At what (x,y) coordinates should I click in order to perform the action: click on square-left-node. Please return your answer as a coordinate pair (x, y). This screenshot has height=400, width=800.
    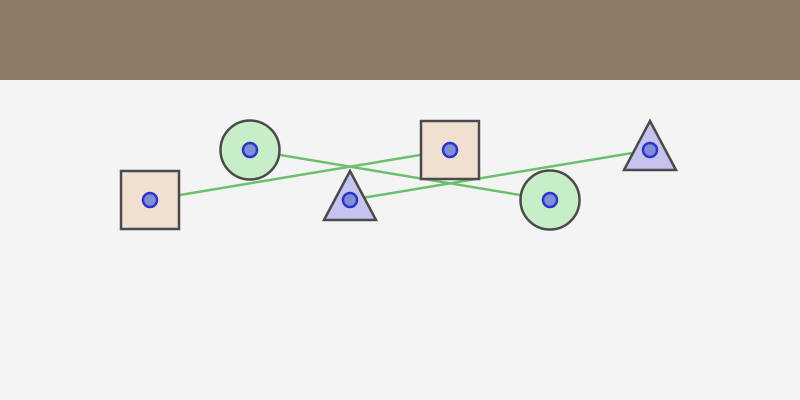
    Looking at the image, I should click on (150, 200).